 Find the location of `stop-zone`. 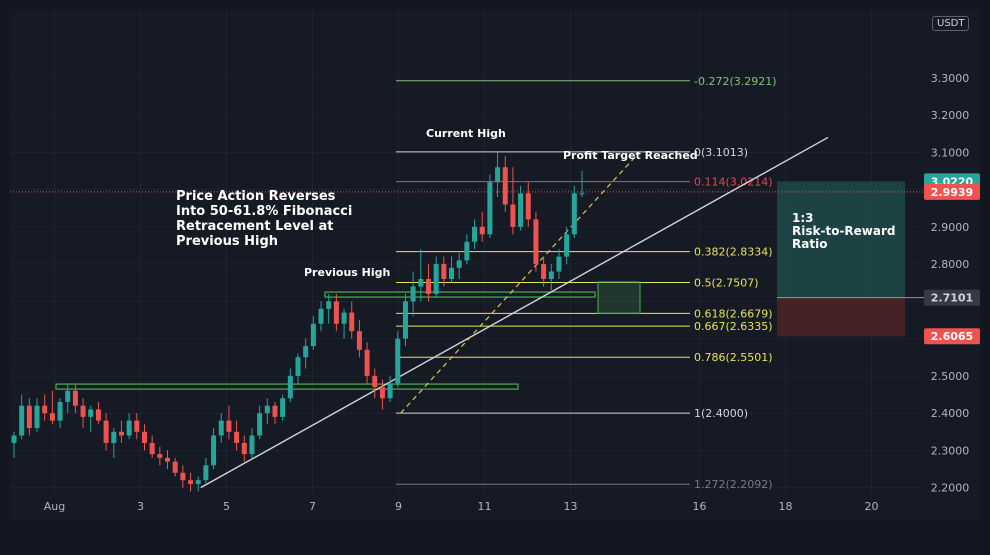

stop-zone is located at coordinates (841, 317).